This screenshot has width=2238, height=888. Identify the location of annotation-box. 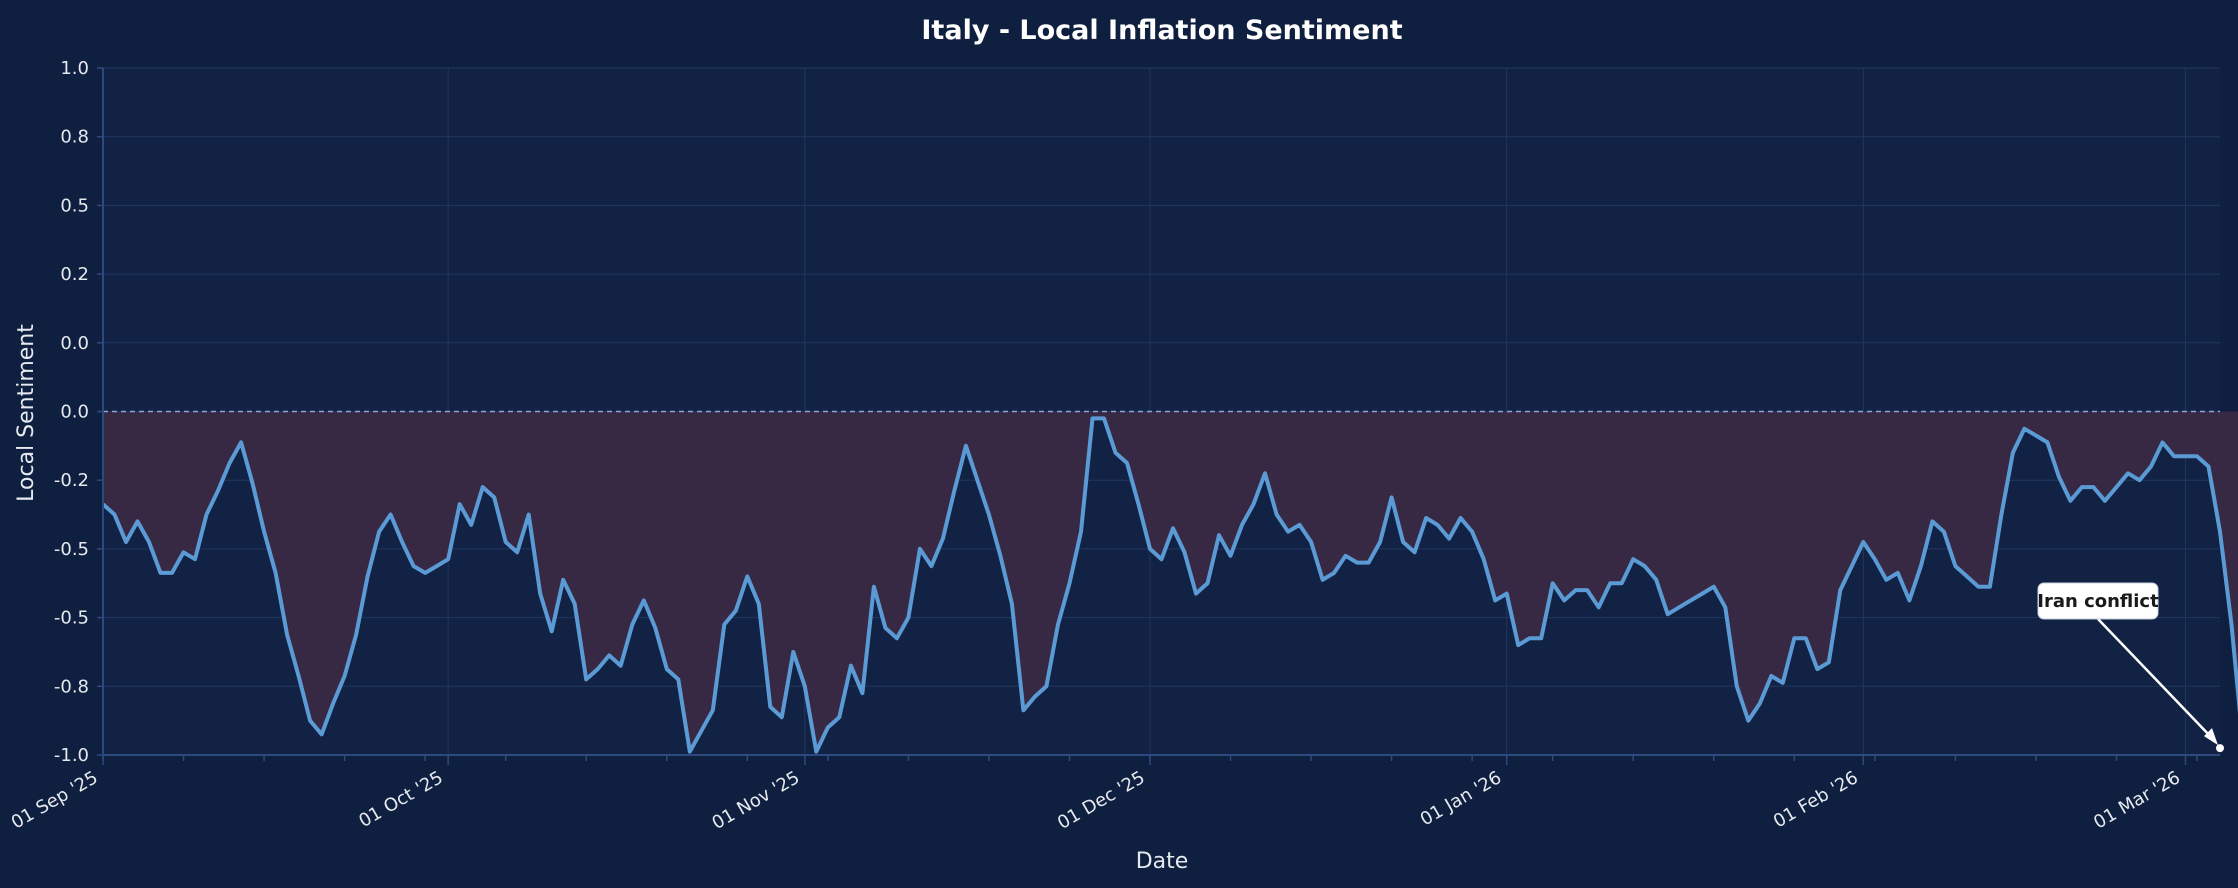
(2098, 601).